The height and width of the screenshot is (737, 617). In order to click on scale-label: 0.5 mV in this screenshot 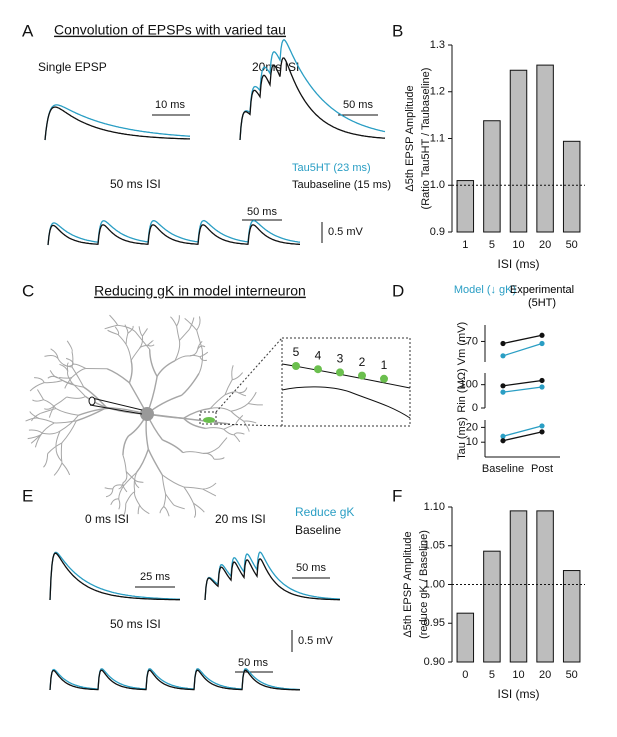, I will do `click(346, 232)`.